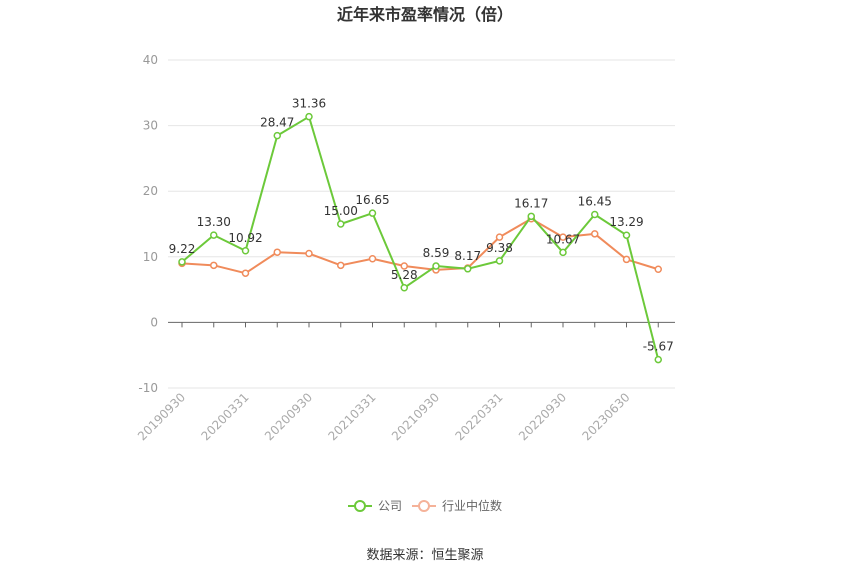  I want to click on data-label: 10.92, so click(245, 238).